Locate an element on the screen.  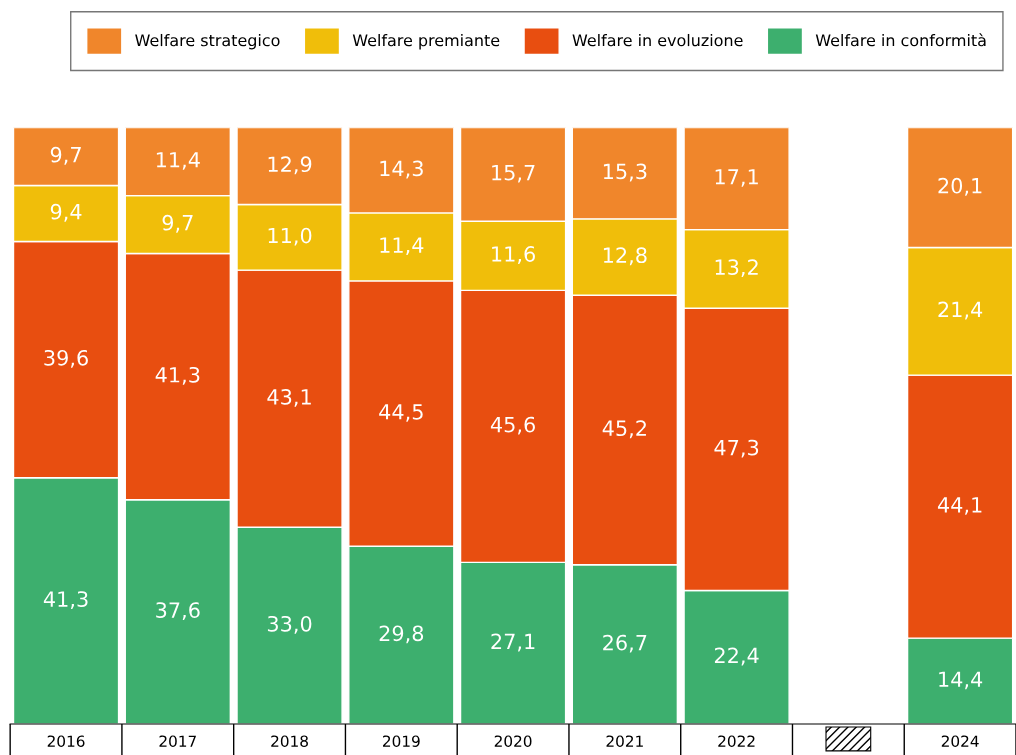
data-label: 37,6 is located at coordinates (178, 611).